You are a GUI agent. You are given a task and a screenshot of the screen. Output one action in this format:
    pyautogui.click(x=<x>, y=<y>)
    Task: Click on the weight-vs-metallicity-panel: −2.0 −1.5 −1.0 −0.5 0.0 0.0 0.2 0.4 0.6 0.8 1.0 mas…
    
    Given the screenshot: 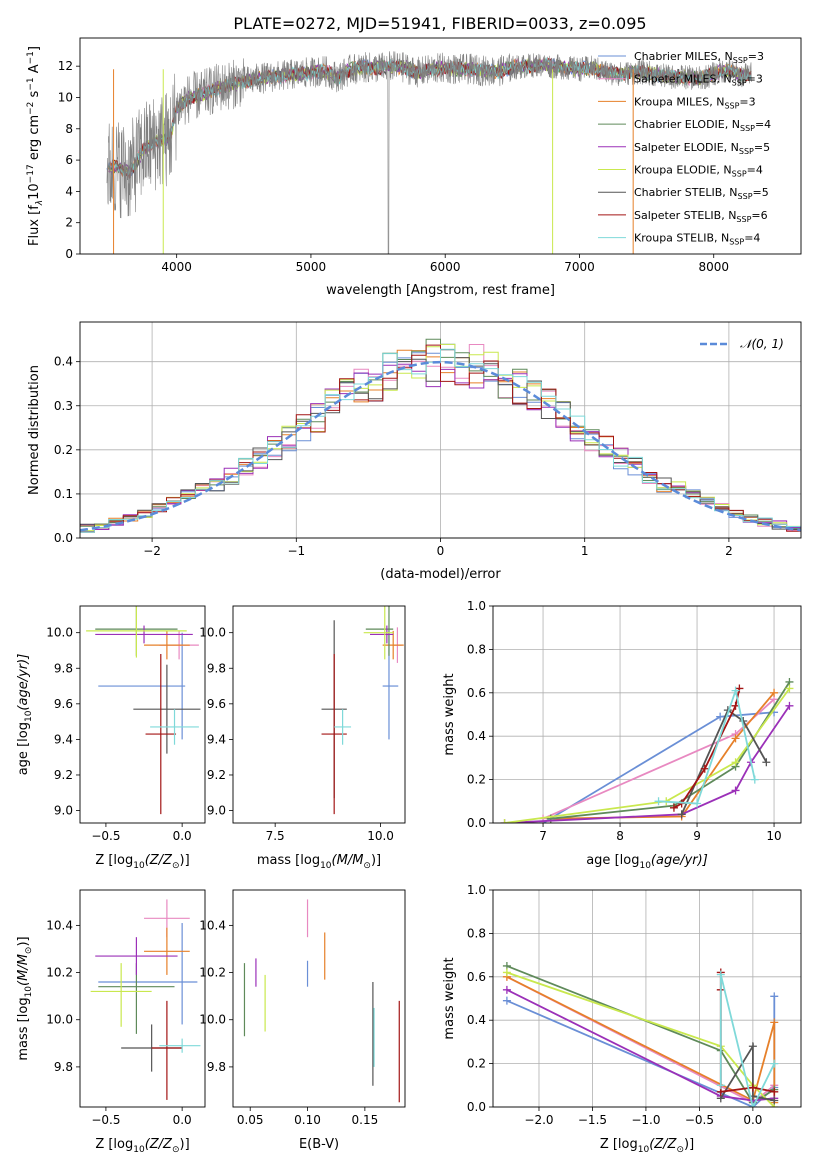 What is the action you would take?
    pyautogui.click(x=622, y=1019)
    